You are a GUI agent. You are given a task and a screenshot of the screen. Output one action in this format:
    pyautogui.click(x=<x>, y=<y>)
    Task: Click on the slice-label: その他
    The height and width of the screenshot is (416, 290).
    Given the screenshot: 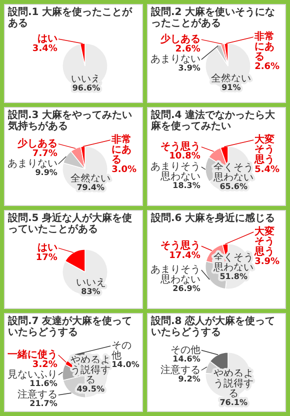 What is the action you would take?
    pyautogui.click(x=185, y=350)
    